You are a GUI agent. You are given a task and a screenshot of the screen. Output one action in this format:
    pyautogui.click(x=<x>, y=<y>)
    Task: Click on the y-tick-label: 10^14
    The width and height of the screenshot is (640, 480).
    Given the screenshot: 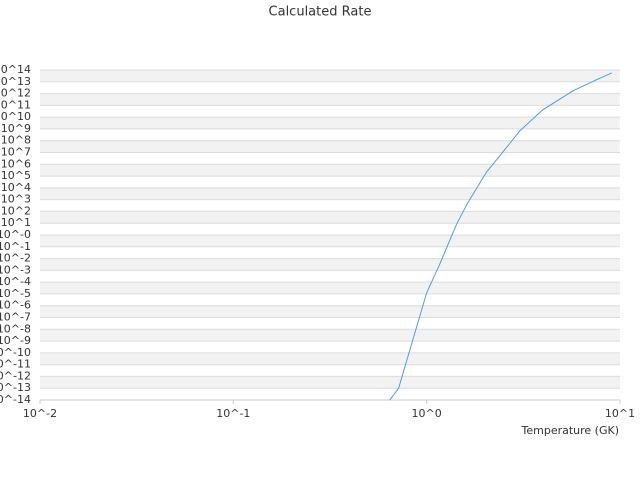 What is the action you would take?
    pyautogui.click(x=15, y=69)
    